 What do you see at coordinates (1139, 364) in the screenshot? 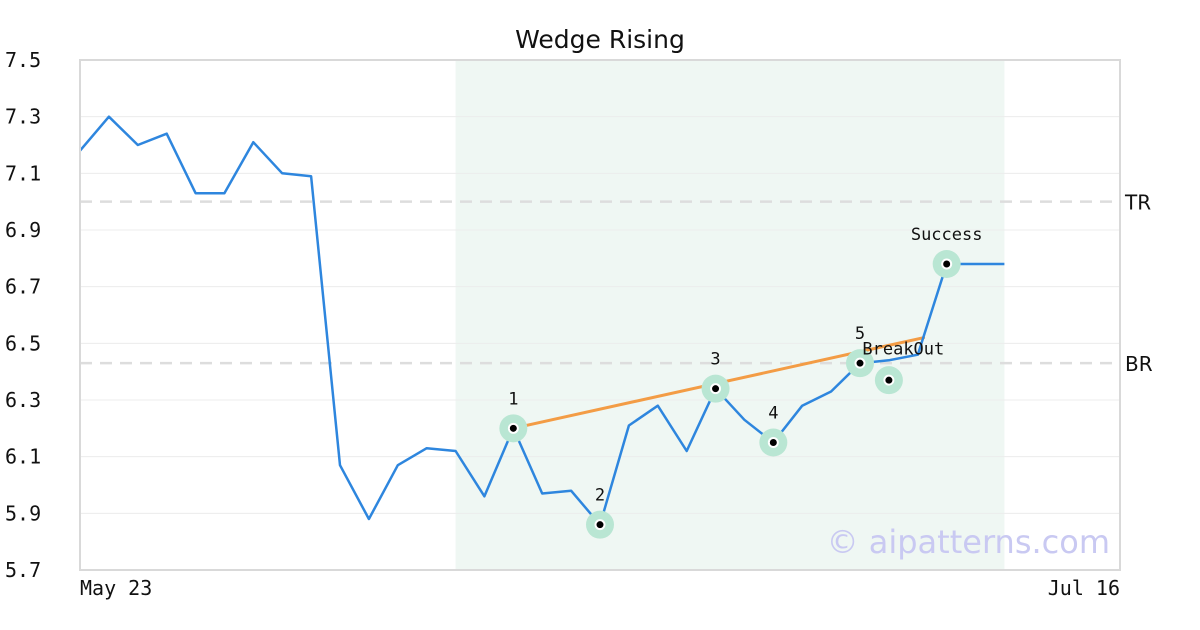
I see `level-label-br: BR` at bounding box center [1139, 364].